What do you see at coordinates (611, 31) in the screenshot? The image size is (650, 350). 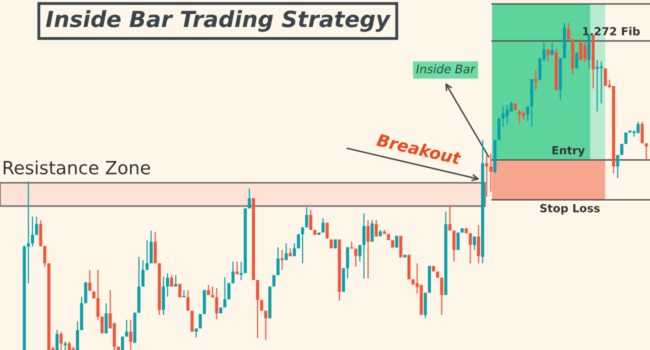 I see `ref-line-label: 1.272 Fib` at bounding box center [611, 31].